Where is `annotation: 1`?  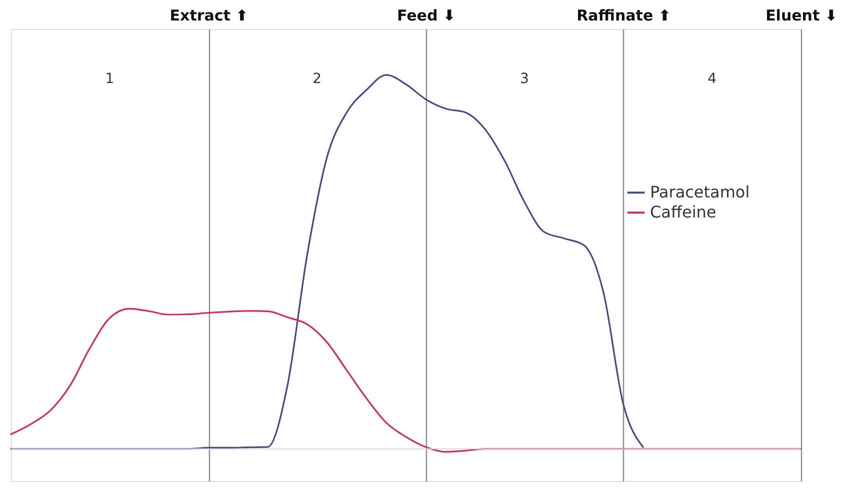 annotation: 1 is located at coordinates (109, 79).